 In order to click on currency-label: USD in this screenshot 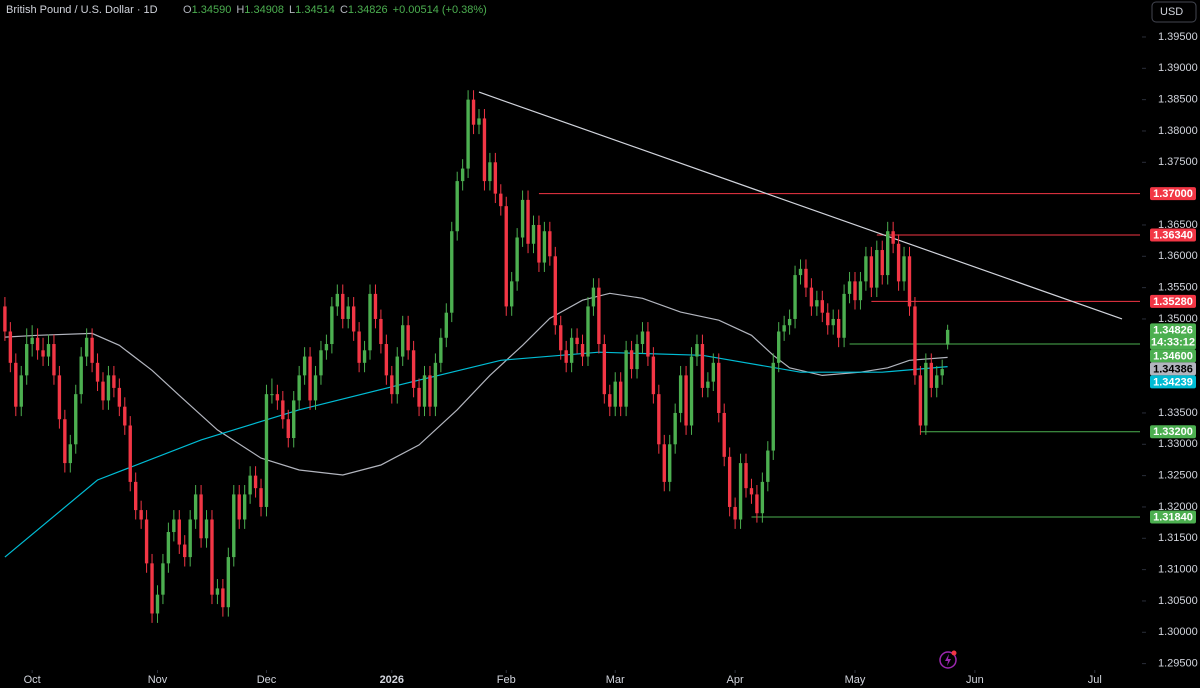, I will do `click(1171, 12)`.